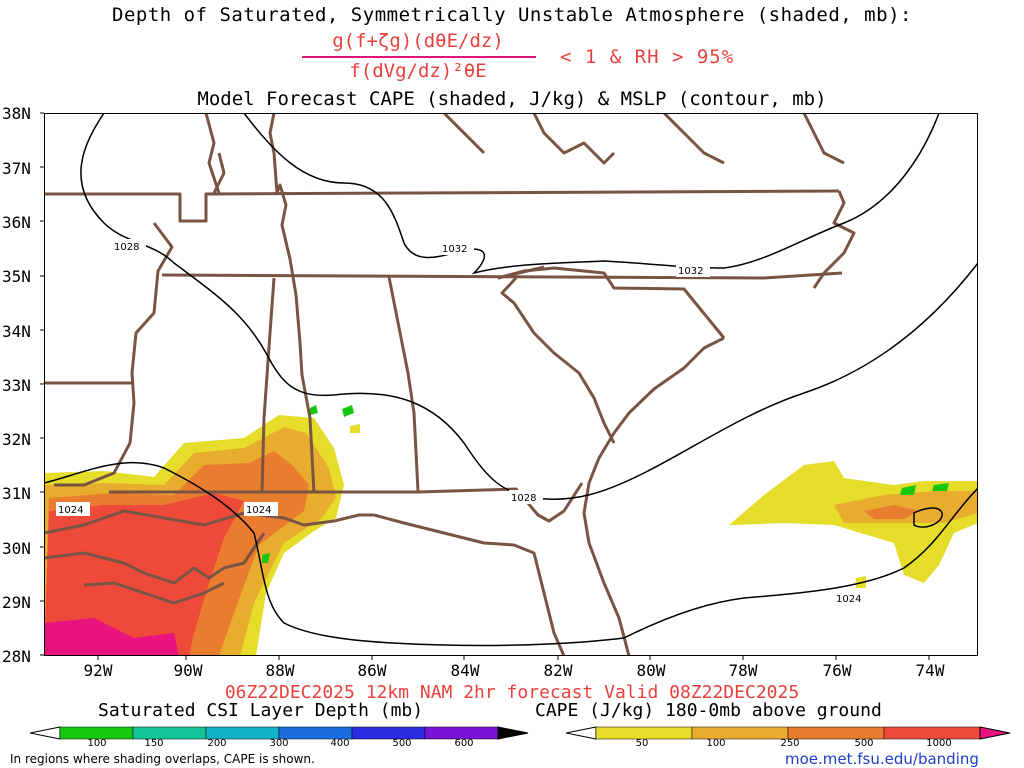 This screenshot has height=768, width=1024. Describe the element at coordinates (419, 57) in the screenshot. I see `formula-fraction-bar` at that location.